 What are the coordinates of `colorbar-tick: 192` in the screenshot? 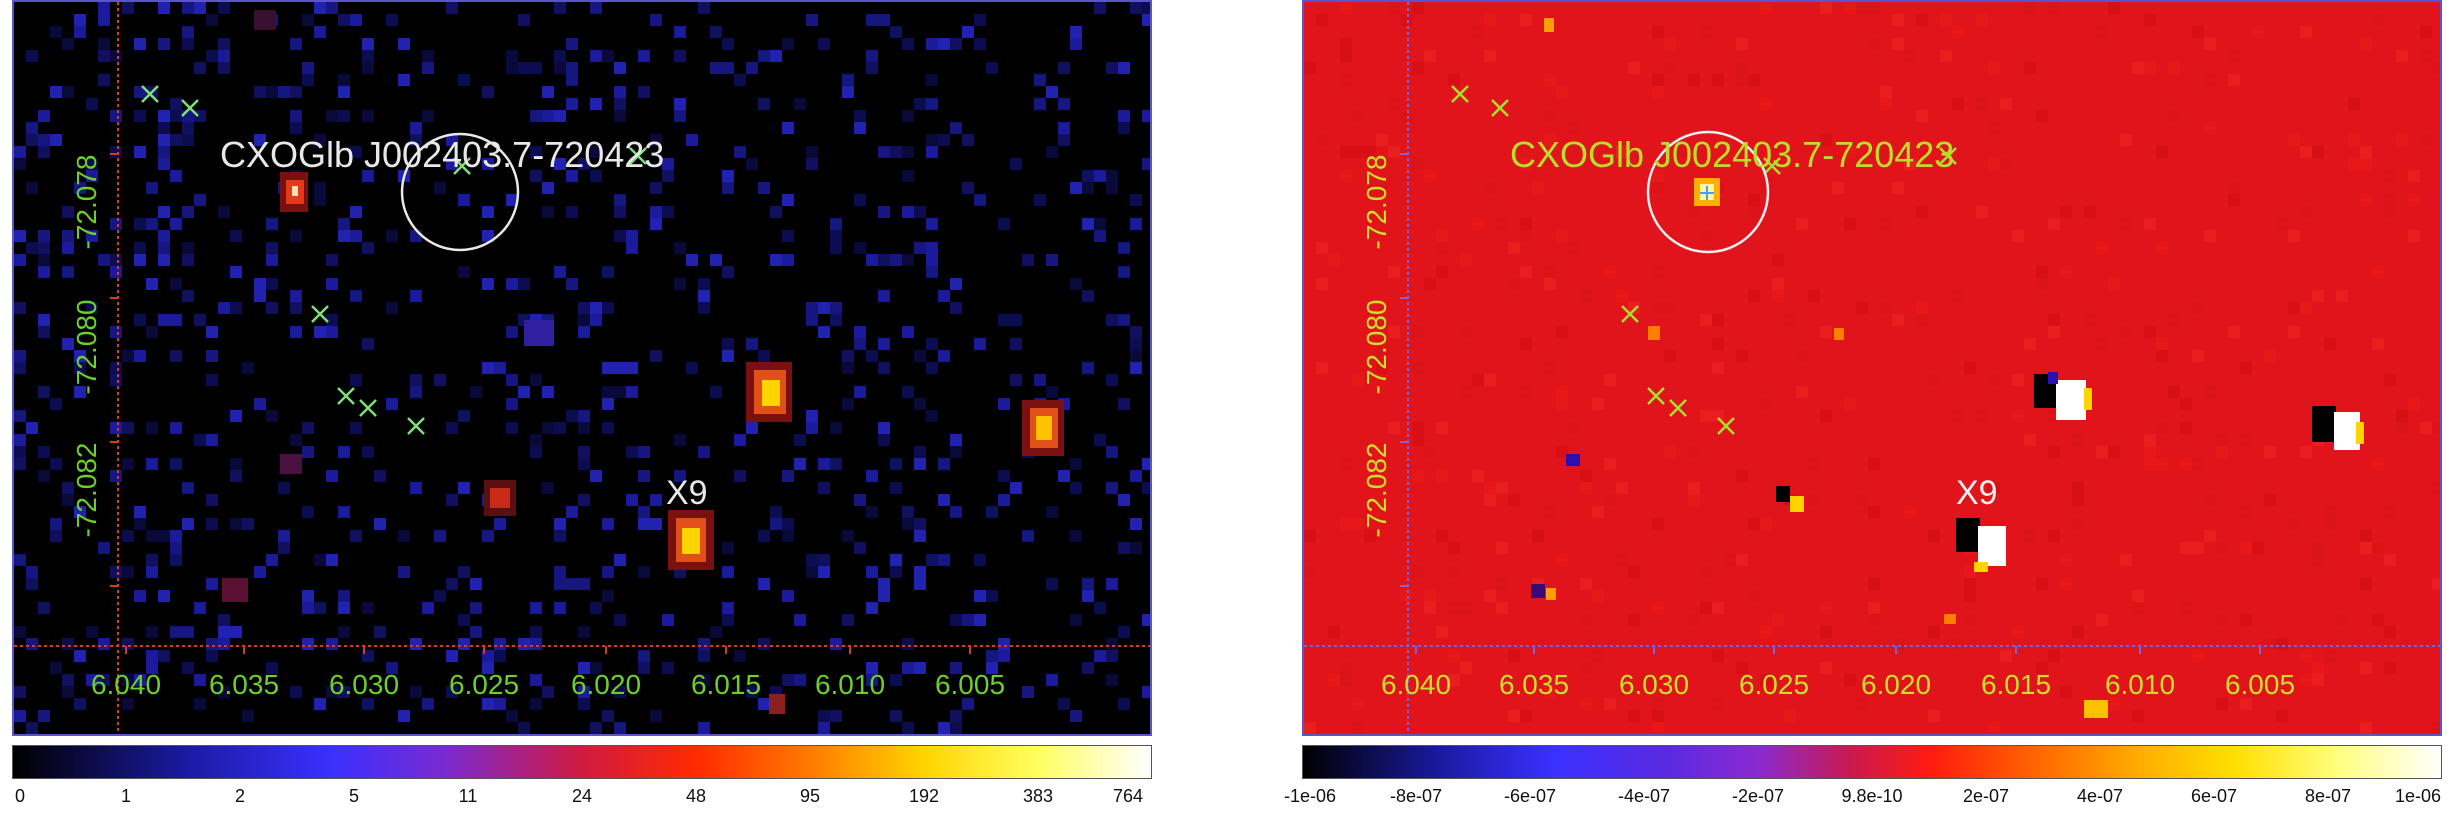 It's located at (924, 796).